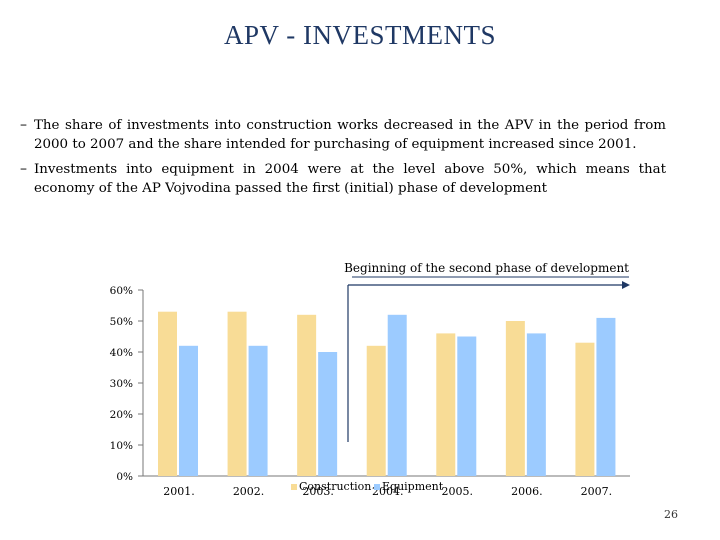 Image resolution: width=720 pixels, height=540 pixels. Describe the element at coordinates (121, 322) in the screenshot. I see `y-tick-label: 50%` at that location.